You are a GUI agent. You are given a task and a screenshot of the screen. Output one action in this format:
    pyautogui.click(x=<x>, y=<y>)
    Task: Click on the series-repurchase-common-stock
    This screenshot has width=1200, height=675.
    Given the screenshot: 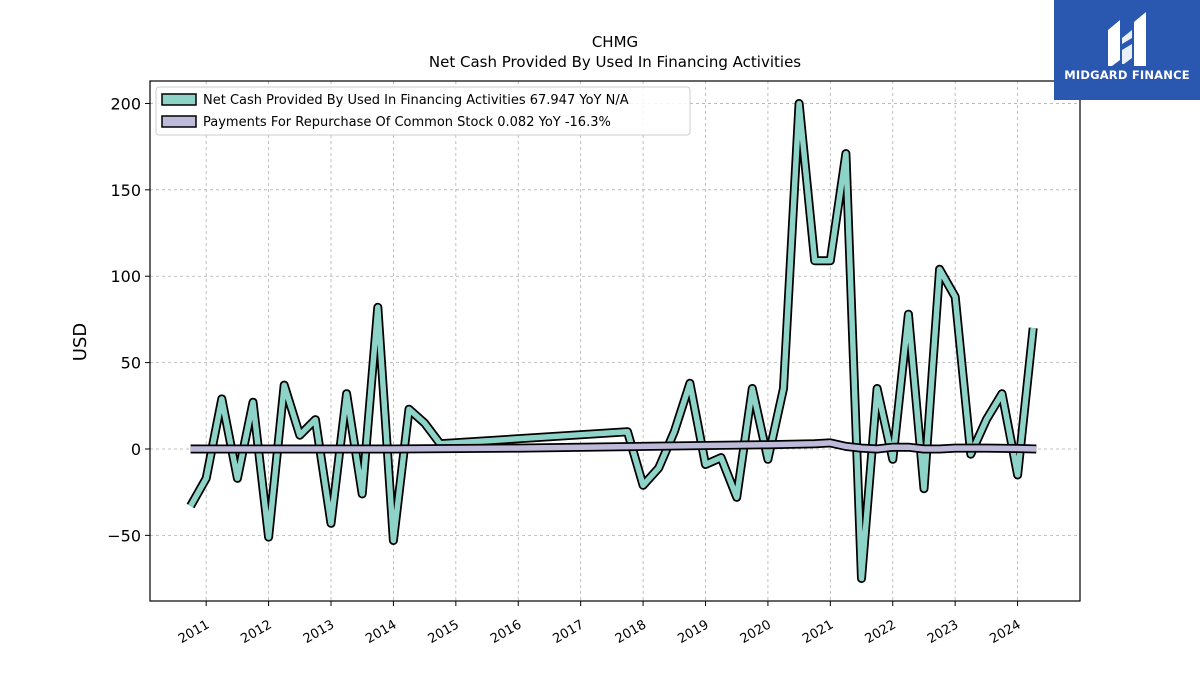 What is the action you would take?
    pyautogui.click(x=613, y=446)
    